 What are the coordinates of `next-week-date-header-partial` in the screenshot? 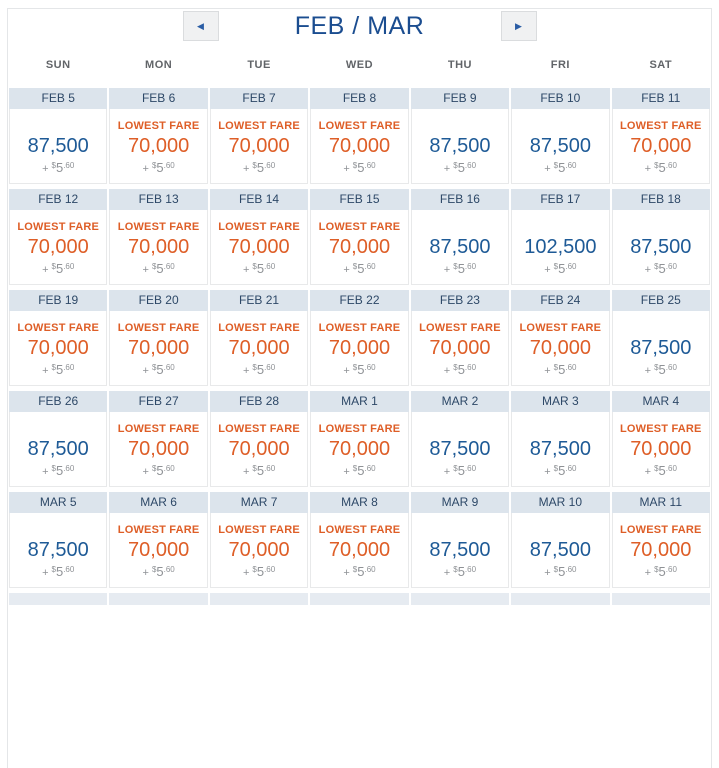 It's located at (660, 599).